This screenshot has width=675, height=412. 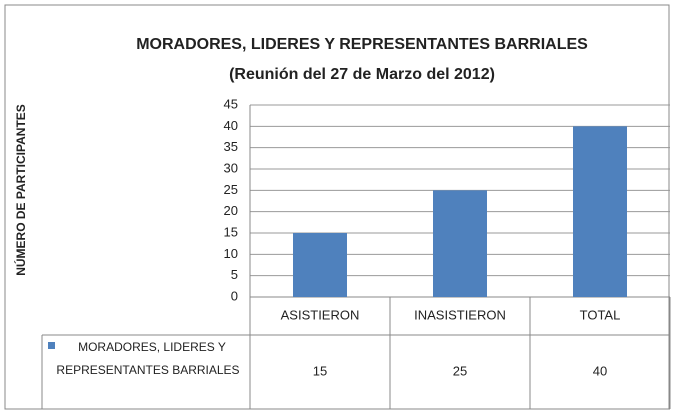 I want to click on y-tick-label: 45, so click(x=231, y=103).